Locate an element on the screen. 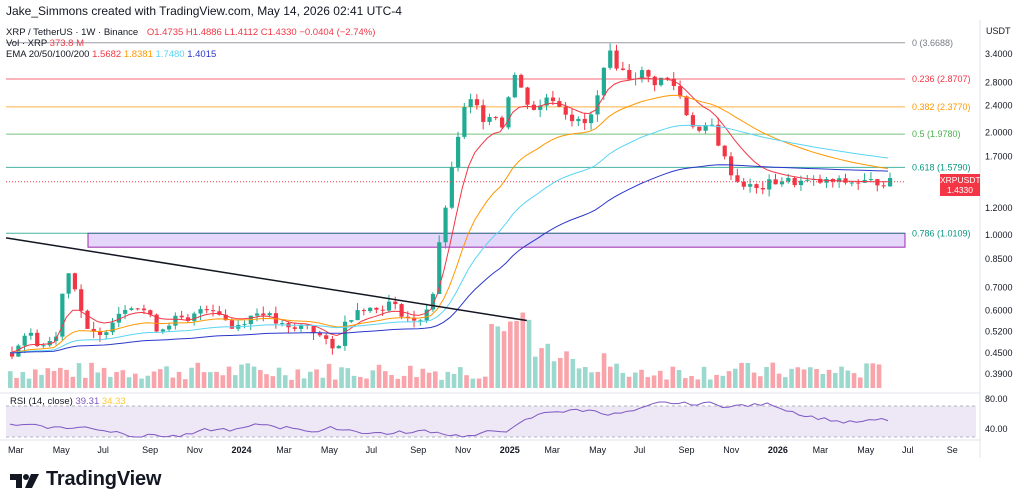 The image size is (1024, 502). rsi-label: RSI (14, close) is located at coordinates (41, 401).